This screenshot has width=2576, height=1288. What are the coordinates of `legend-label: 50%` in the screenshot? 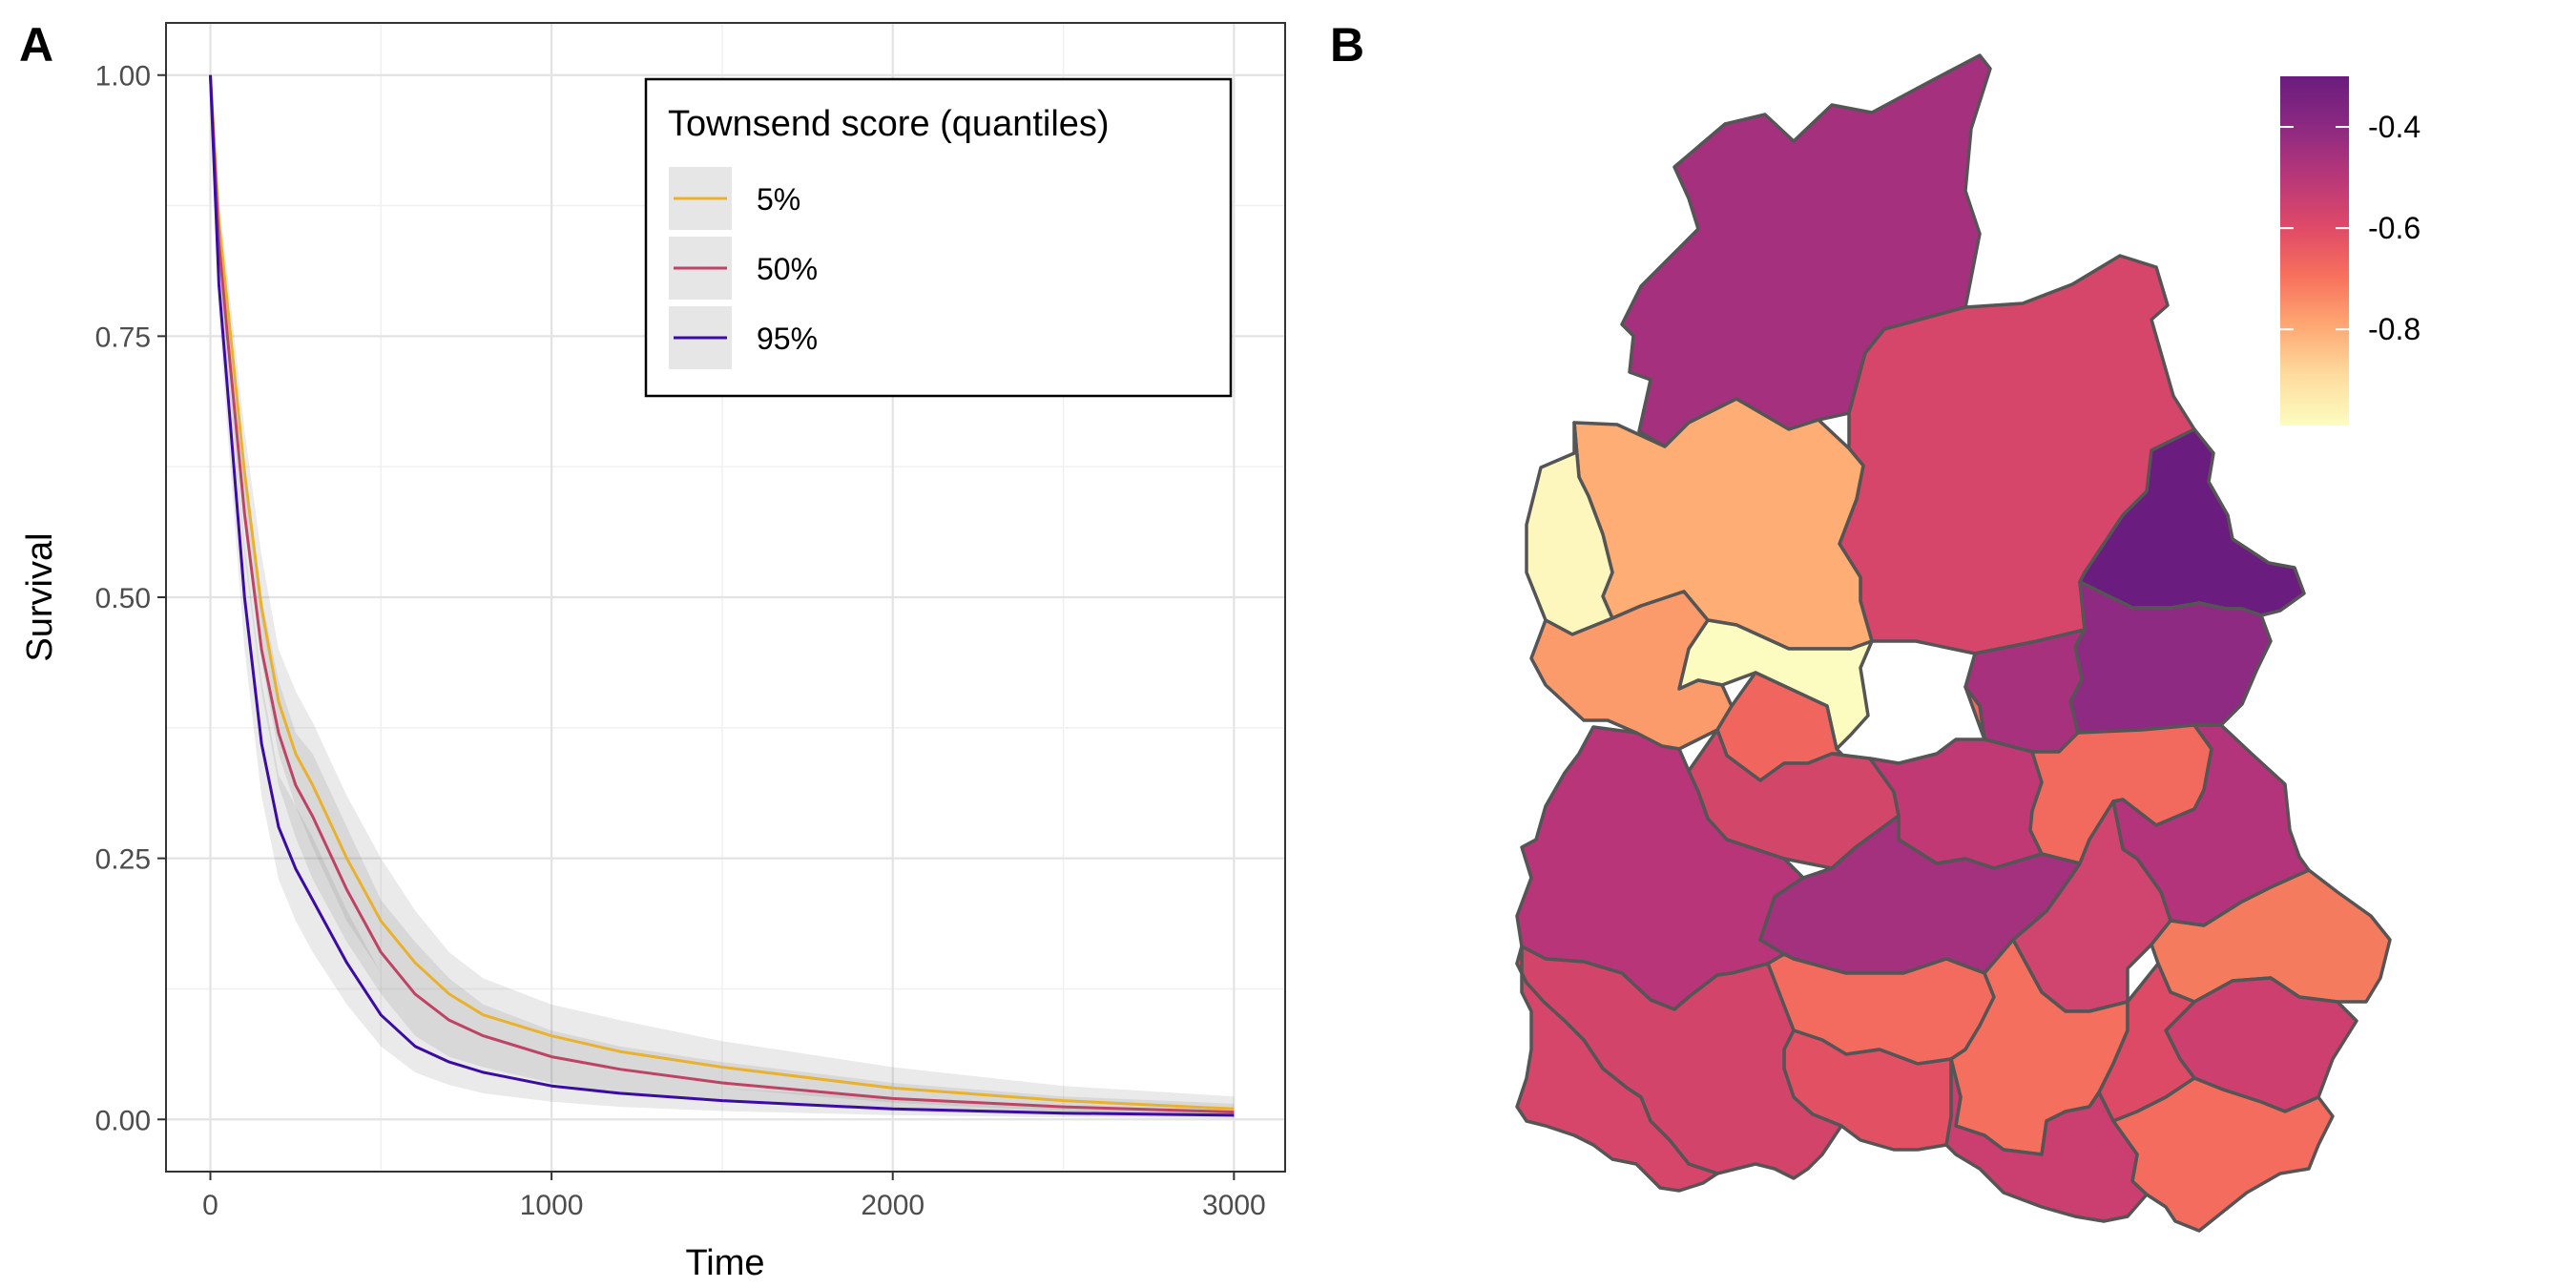 It's located at (787, 269).